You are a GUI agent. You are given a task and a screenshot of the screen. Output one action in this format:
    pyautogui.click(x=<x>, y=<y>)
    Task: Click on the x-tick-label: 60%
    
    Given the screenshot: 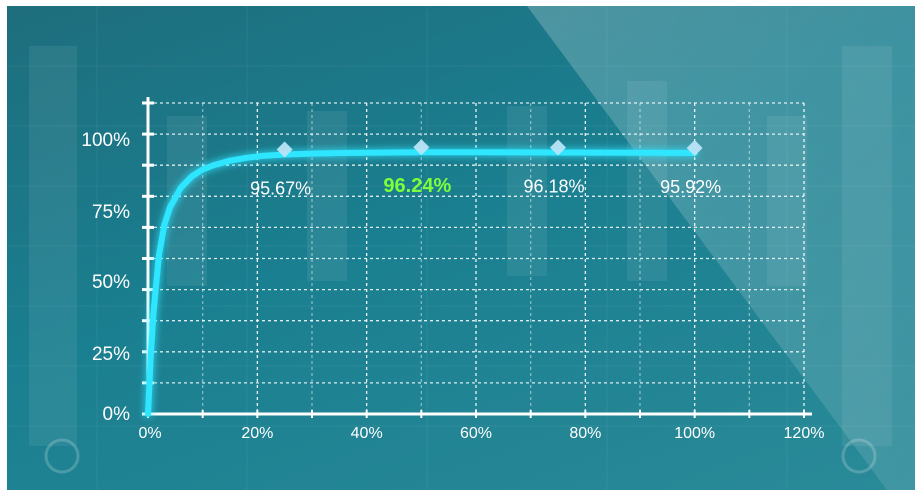 What is the action you would take?
    pyautogui.click(x=476, y=433)
    